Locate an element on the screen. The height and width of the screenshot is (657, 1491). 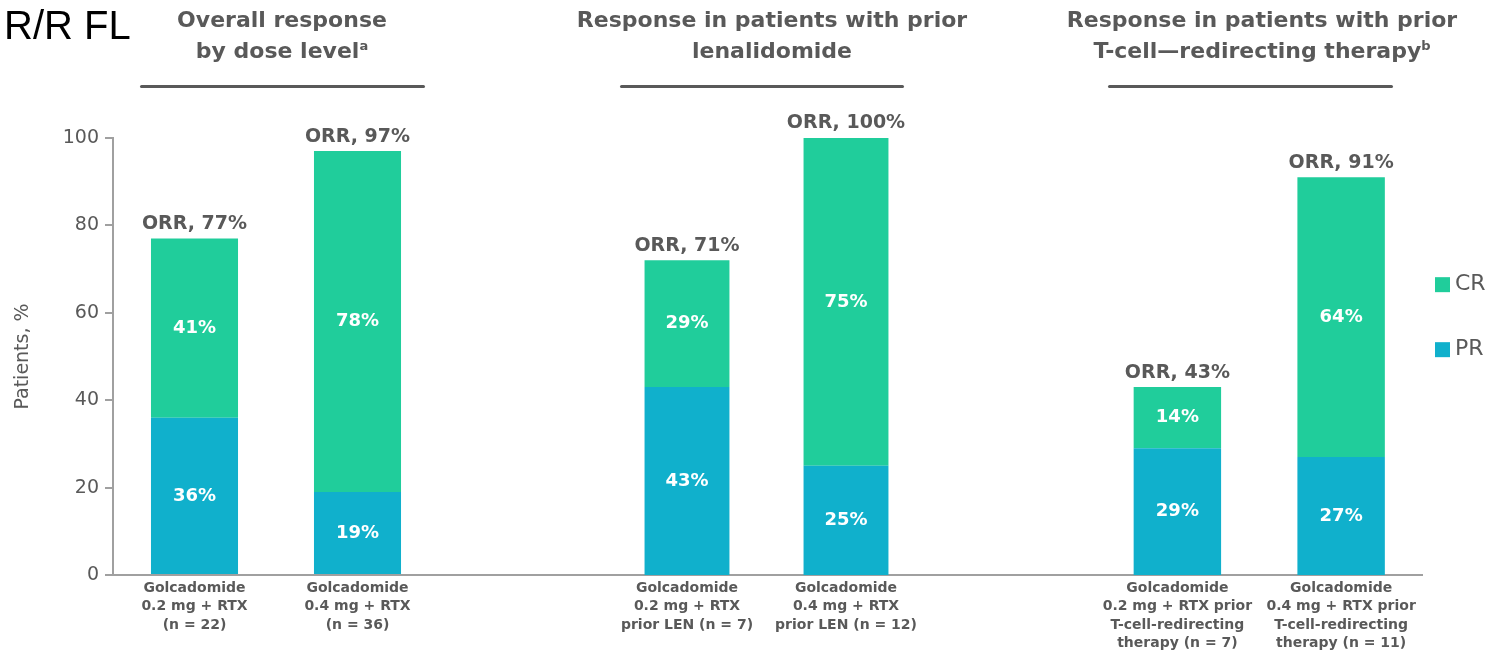
y-tick-label: 40 is located at coordinates (86, 398).